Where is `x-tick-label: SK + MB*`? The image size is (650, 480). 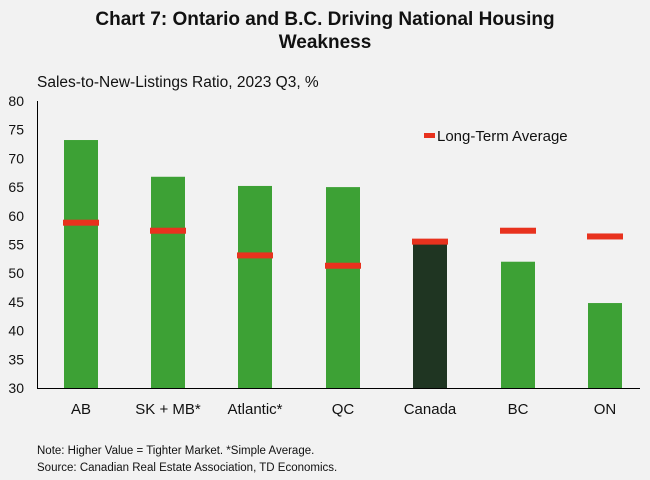 x-tick-label: SK + MB* is located at coordinates (168, 409).